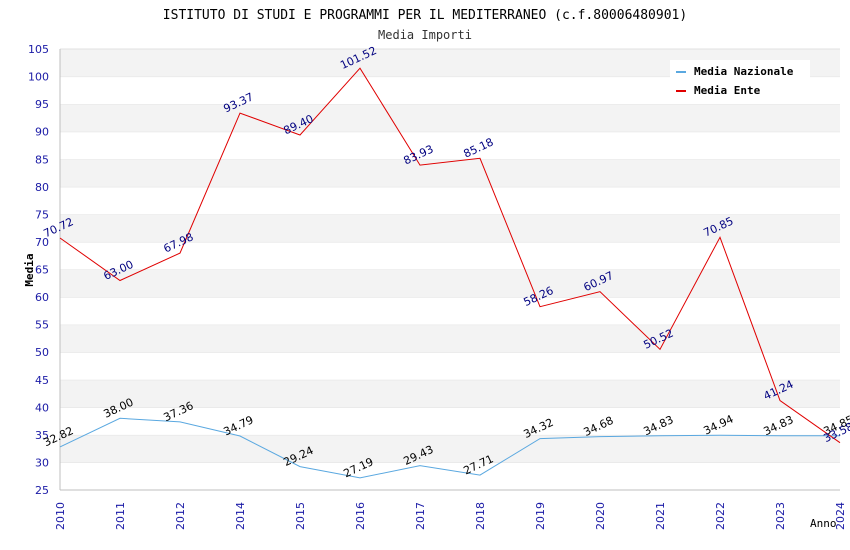 The image size is (850, 550). Describe the element at coordinates (38, 49) in the screenshot. I see `y-tick-label: 105` at that location.